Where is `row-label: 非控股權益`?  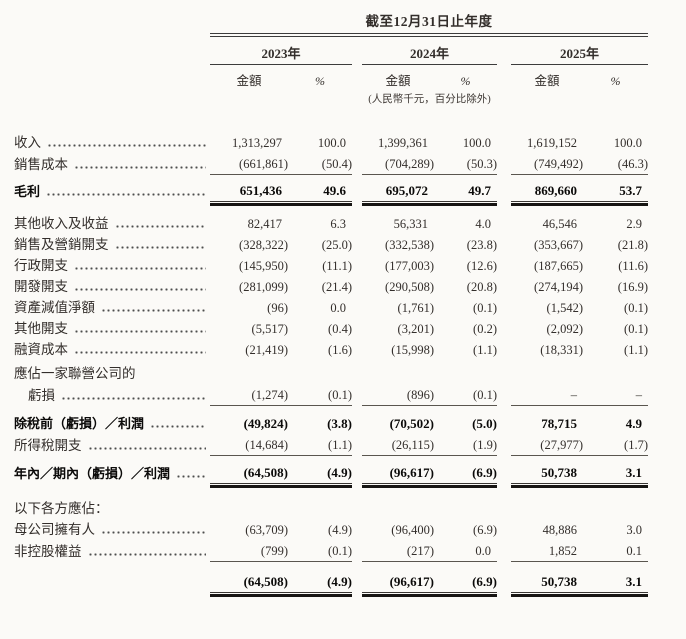 row-label: 非控股權益 is located at coordinates (112, 551).